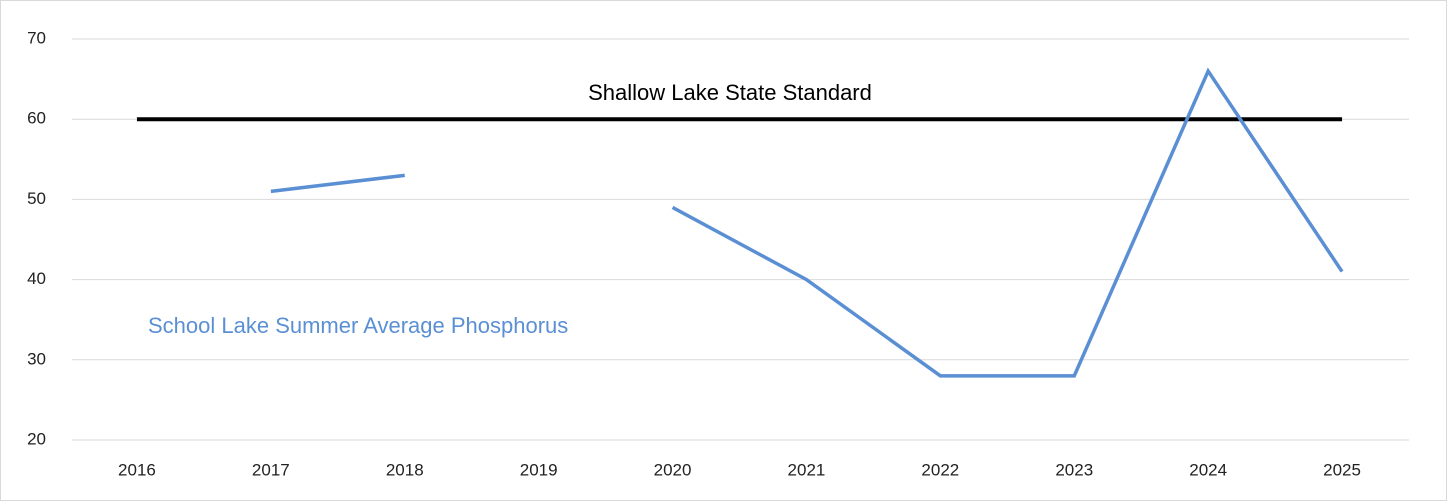  What do you see at coordinates (405, 469) in the screenshot?
I see `x-tick-label: 2018` at bounding box center [405, 469].